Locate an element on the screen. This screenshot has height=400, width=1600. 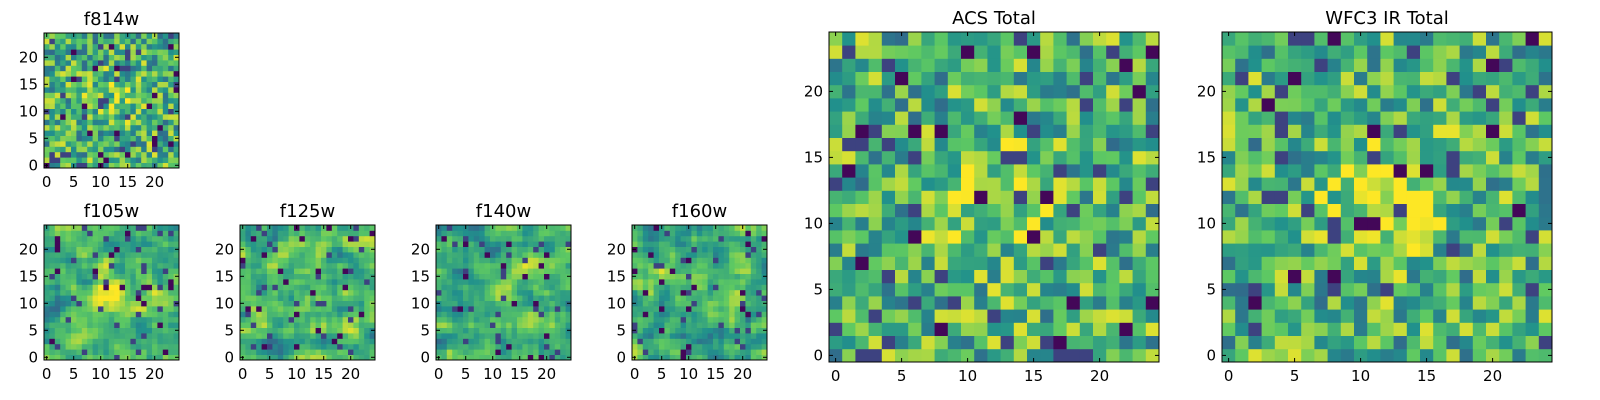
y-tick-label: 5 is located at coordinates (33, 331).